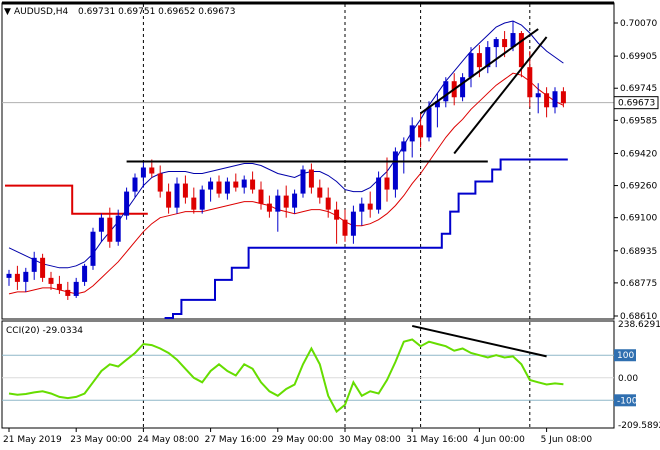 Image resolution: width=660 pixels, height=450 pixels. Describe the element at coordinates (638, 219) in the screenshot. I see `price-axis-label: 0.69100` at that location.